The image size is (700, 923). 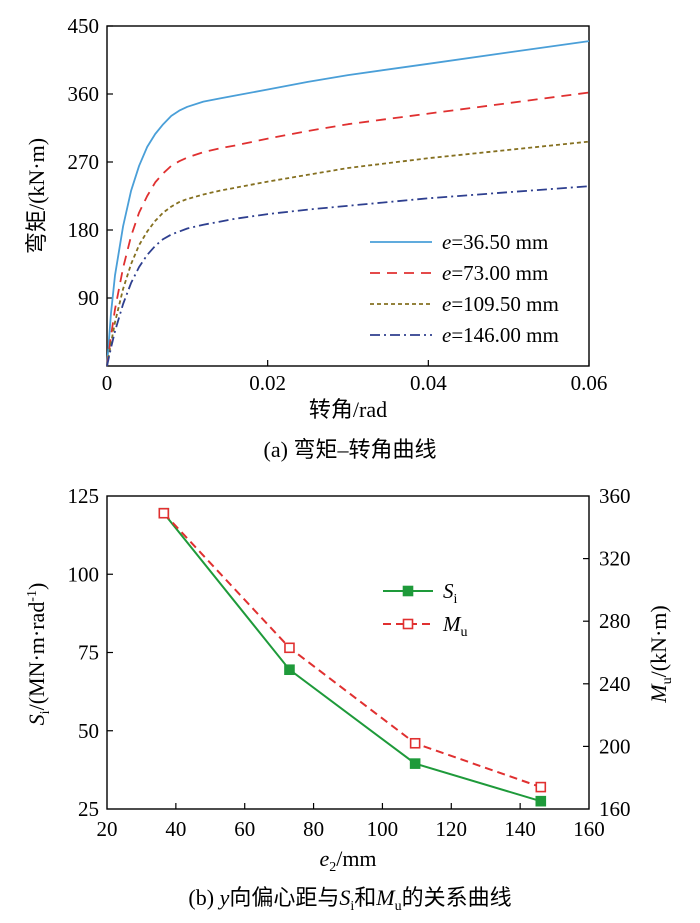 I want to click on chart-a-x-tick-label: 0.06, so click(x=589, y=383).